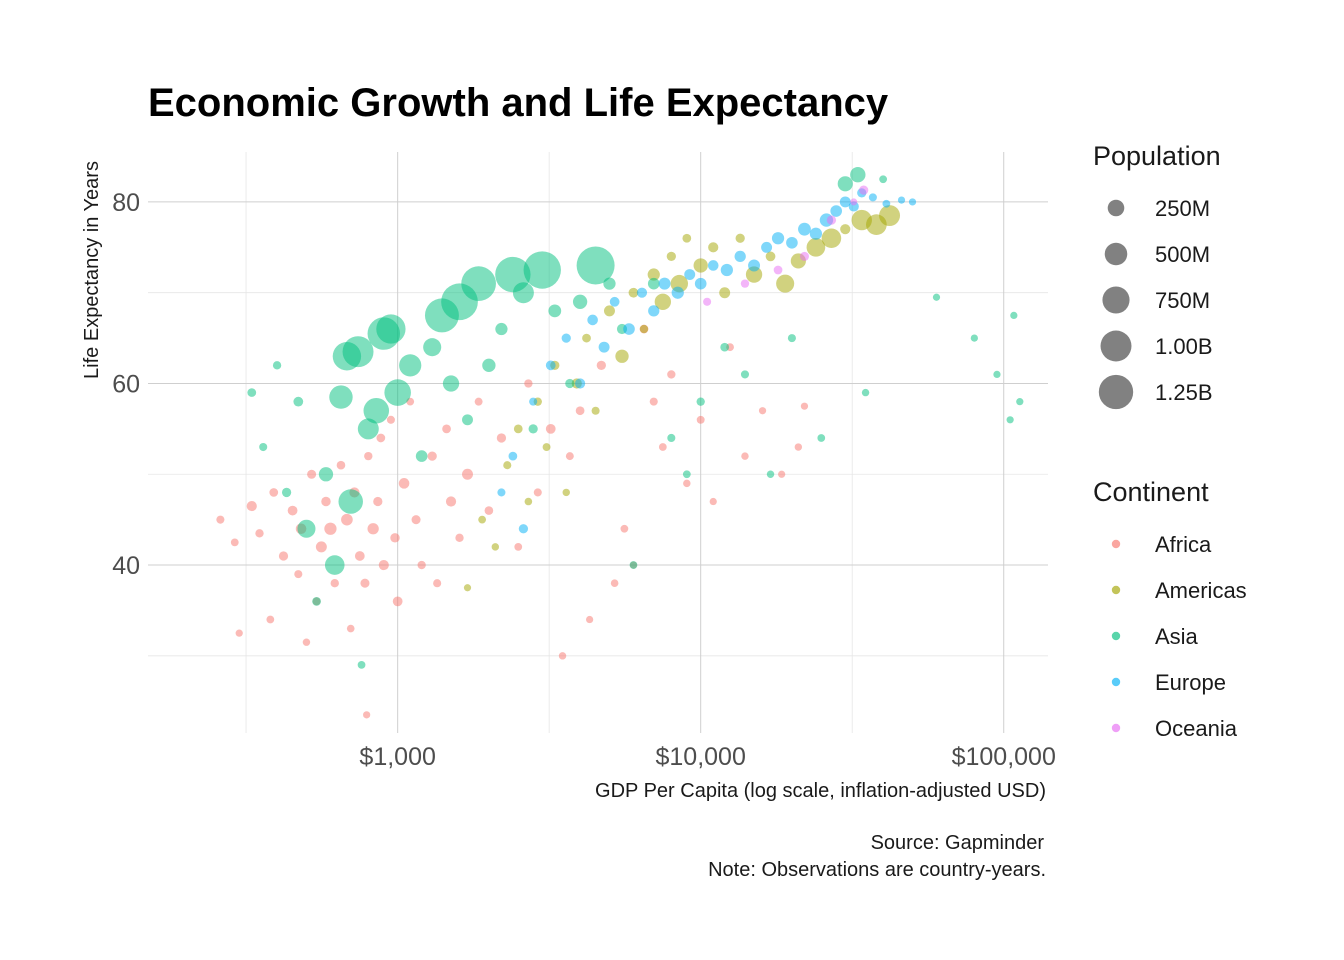  I want to click on color-legend-title: Continent, so click(1151, 492).